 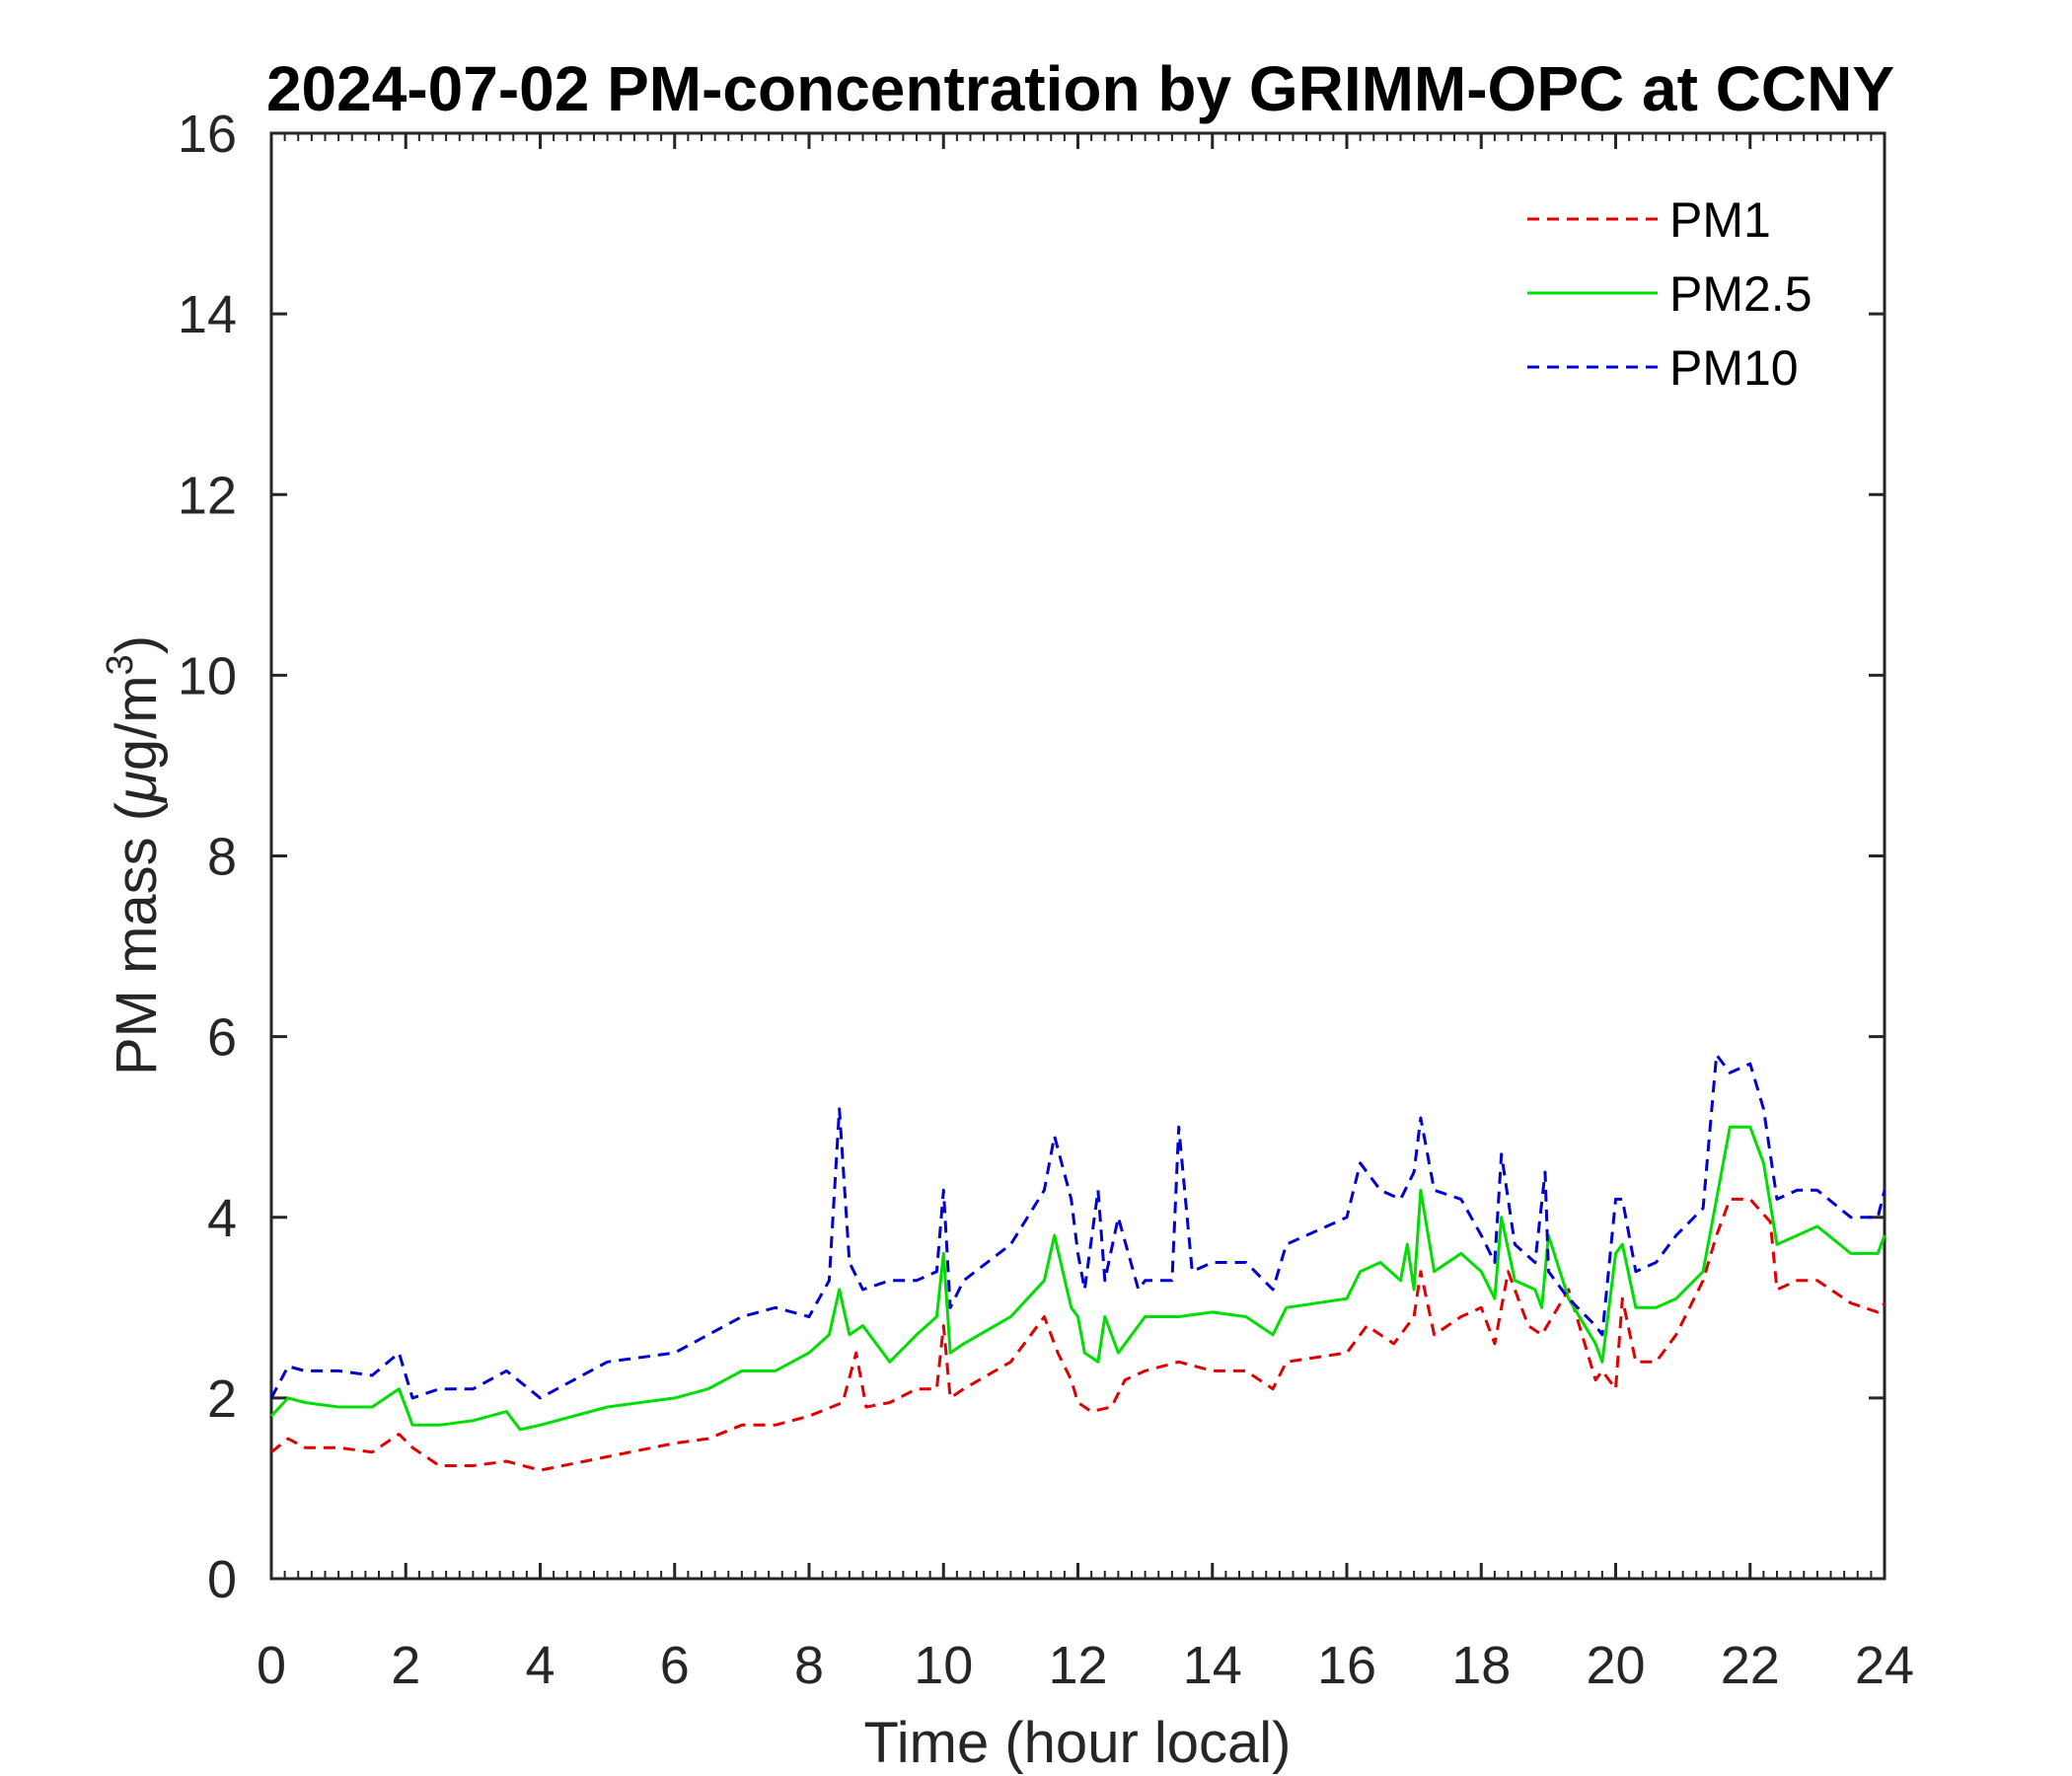 What do you see at coordinates (1077, 1666) in the screenshot?
I see `x-tick-label: 12` at bounding box center [1077, 1666].